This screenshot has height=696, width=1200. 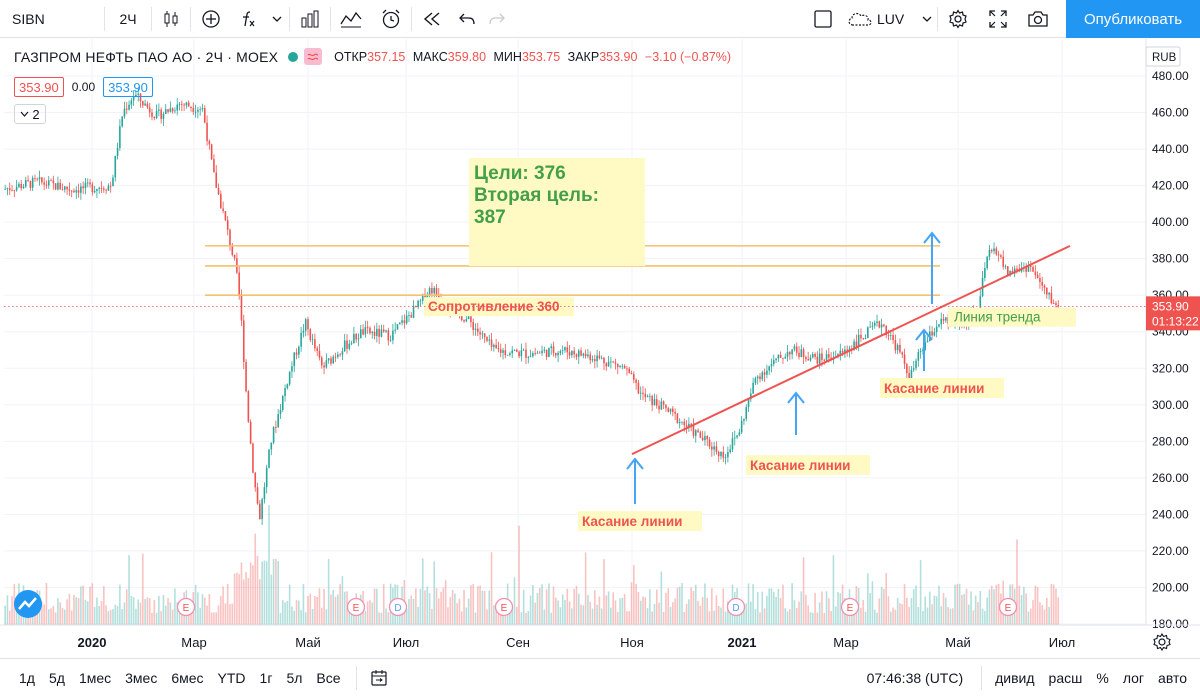 I want to click on tradingview-logo-icon, so click(x=28, y=604).